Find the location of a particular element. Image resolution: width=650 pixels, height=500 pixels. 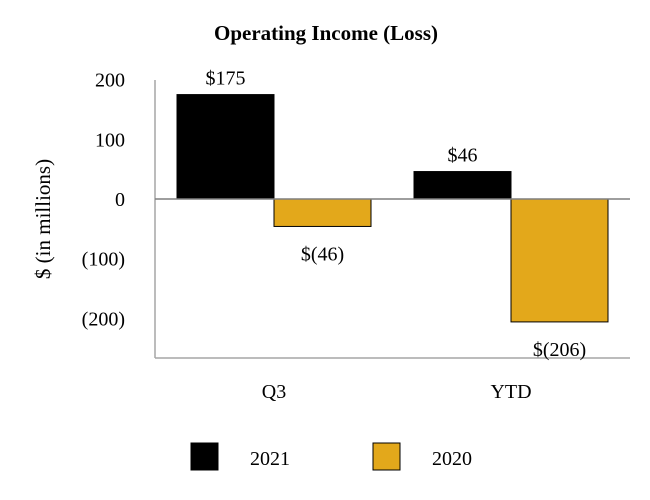

category-label-ytd: YTD is located at coordinates (510, 392).